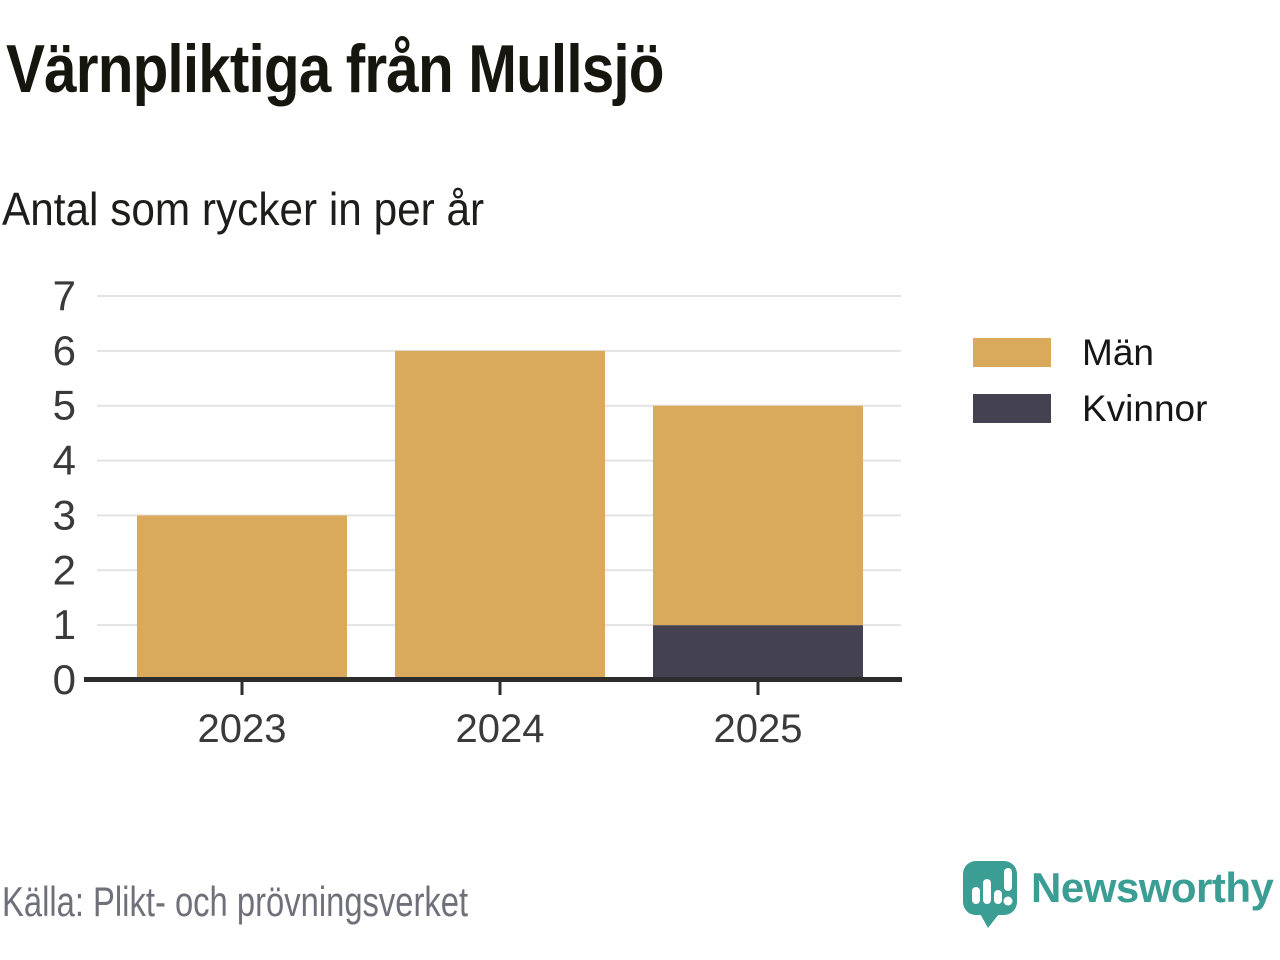 Image resolution: width=1280 pixels, height=960 pixels. What do you see at coordinates (500, 515) in the screenshot?
I see `bar-2024-män` at bounding box center [500, 515].